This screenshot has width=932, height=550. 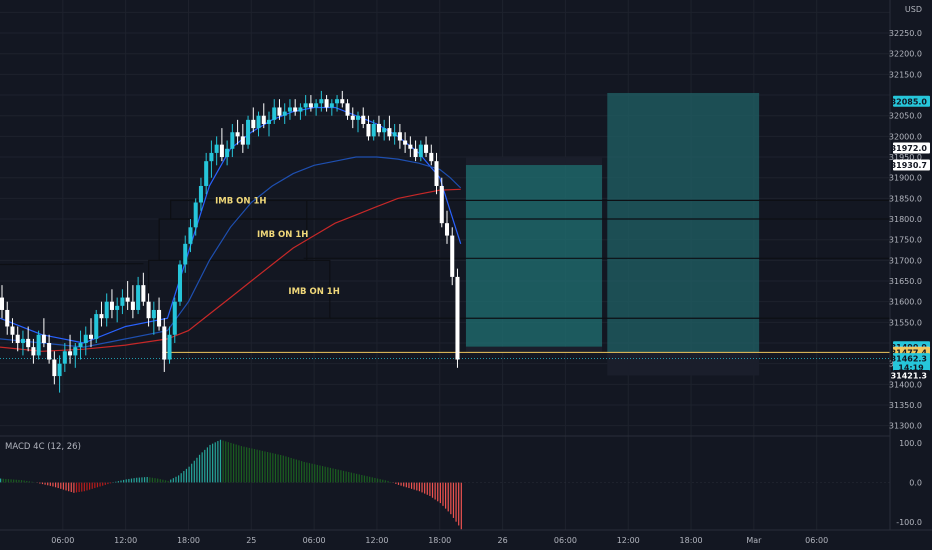 What do you see at coordinates (915, 483) in the screenshot?
I see `macd-tick-label: 0.0` at bounding box center [915, 483].